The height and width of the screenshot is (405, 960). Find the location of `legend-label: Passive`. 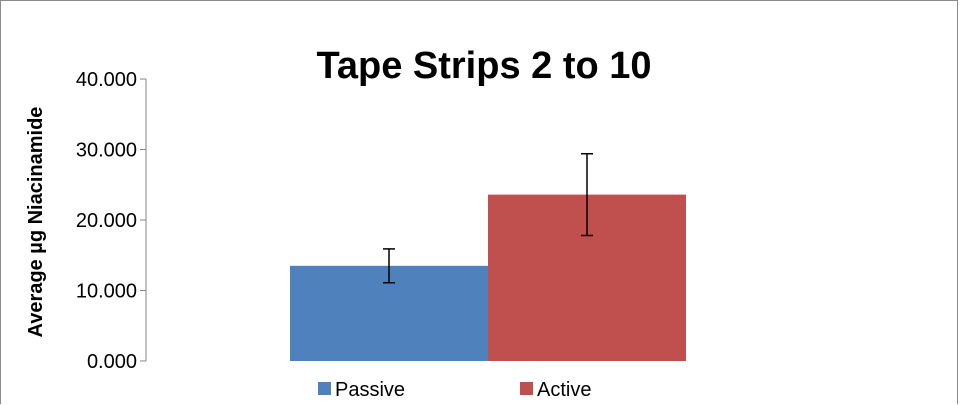

legend-label: Passive is located at coordinates (370, 390).